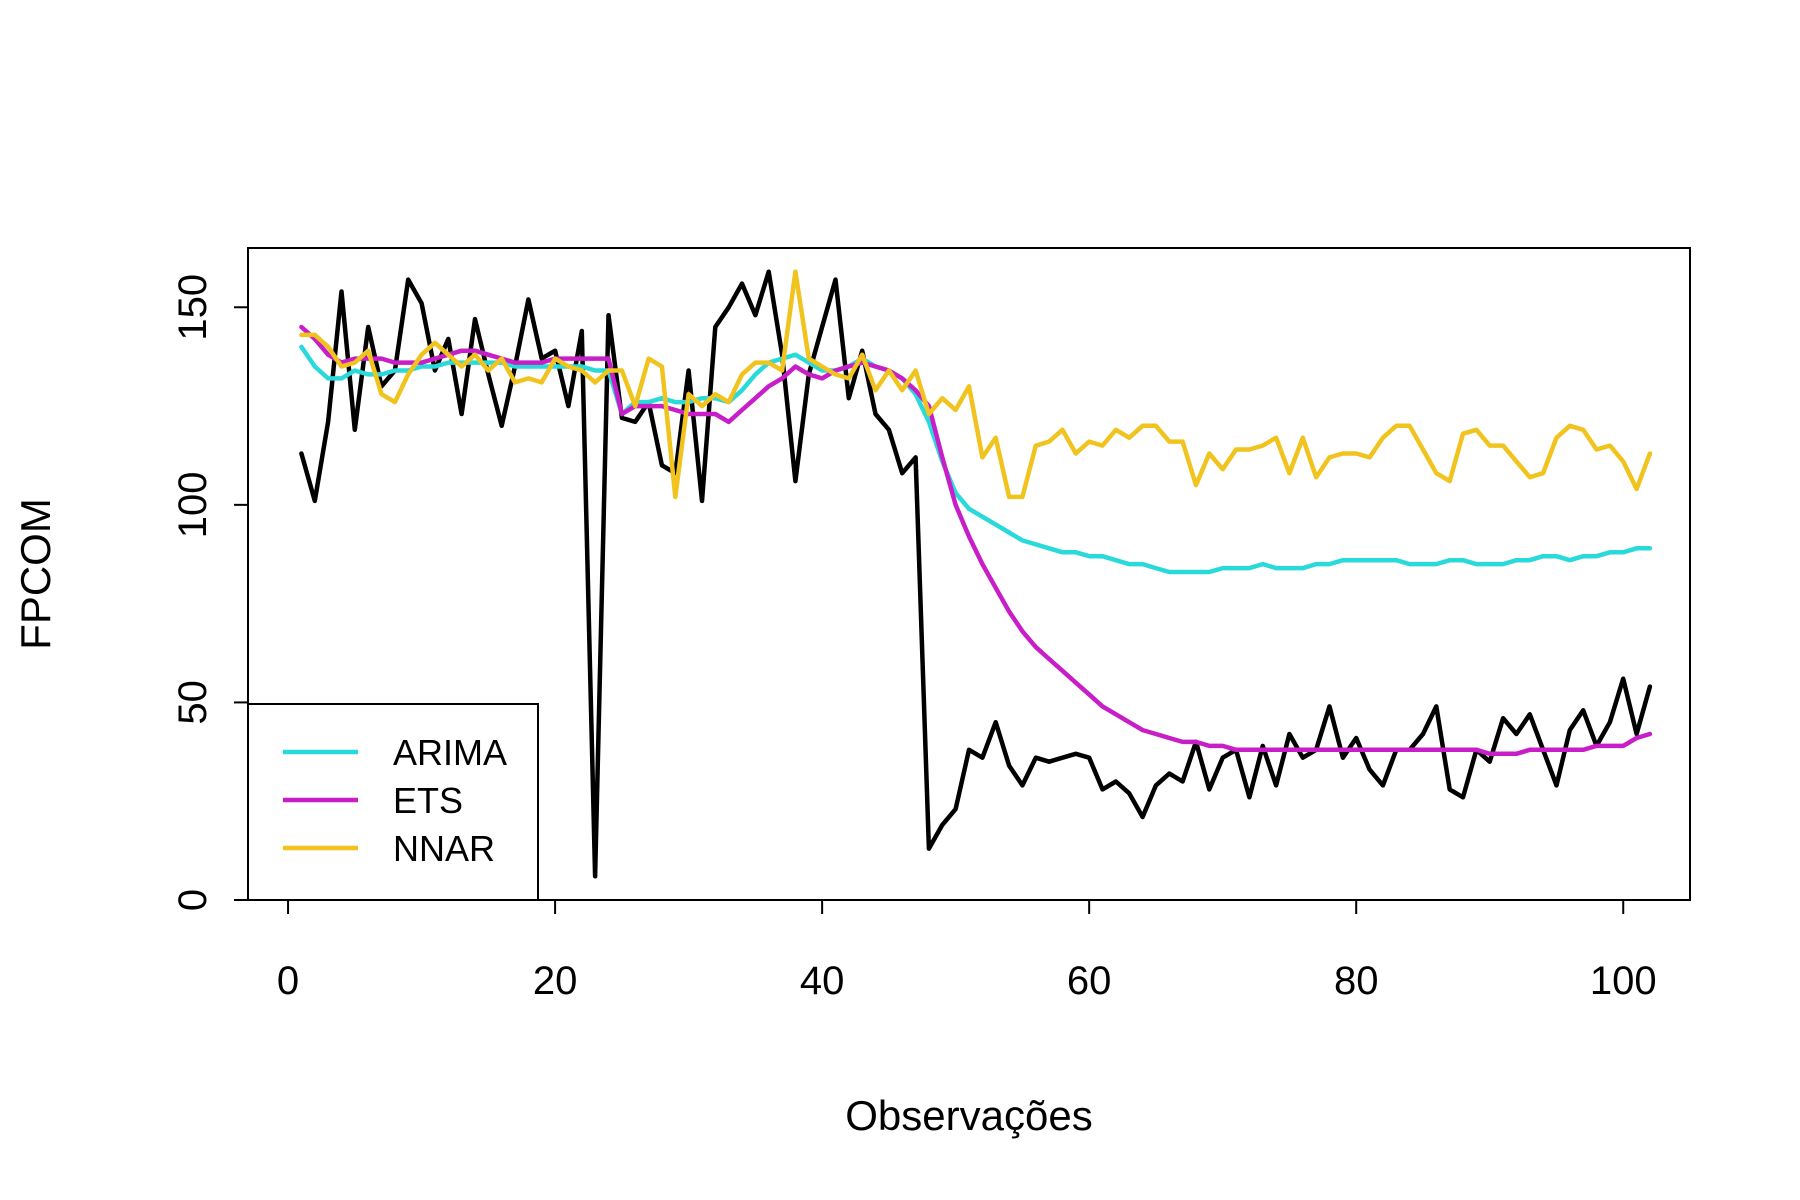 The height and width of the screenshot is (1200, 1800). I want to click on y-tick-label: 100, so click(193, 504).